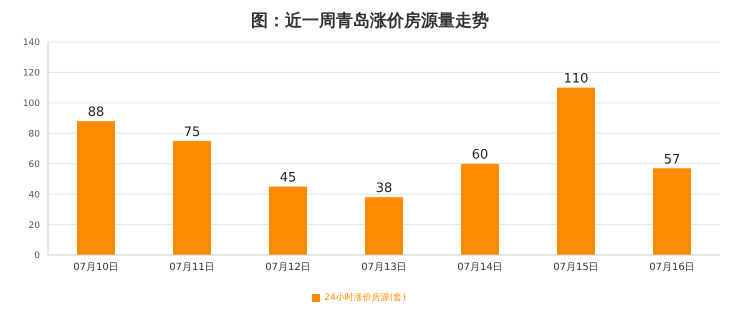 This screenshot has height=312, width=740. I want to click on y-tick-label: 0, so click(37, 256).